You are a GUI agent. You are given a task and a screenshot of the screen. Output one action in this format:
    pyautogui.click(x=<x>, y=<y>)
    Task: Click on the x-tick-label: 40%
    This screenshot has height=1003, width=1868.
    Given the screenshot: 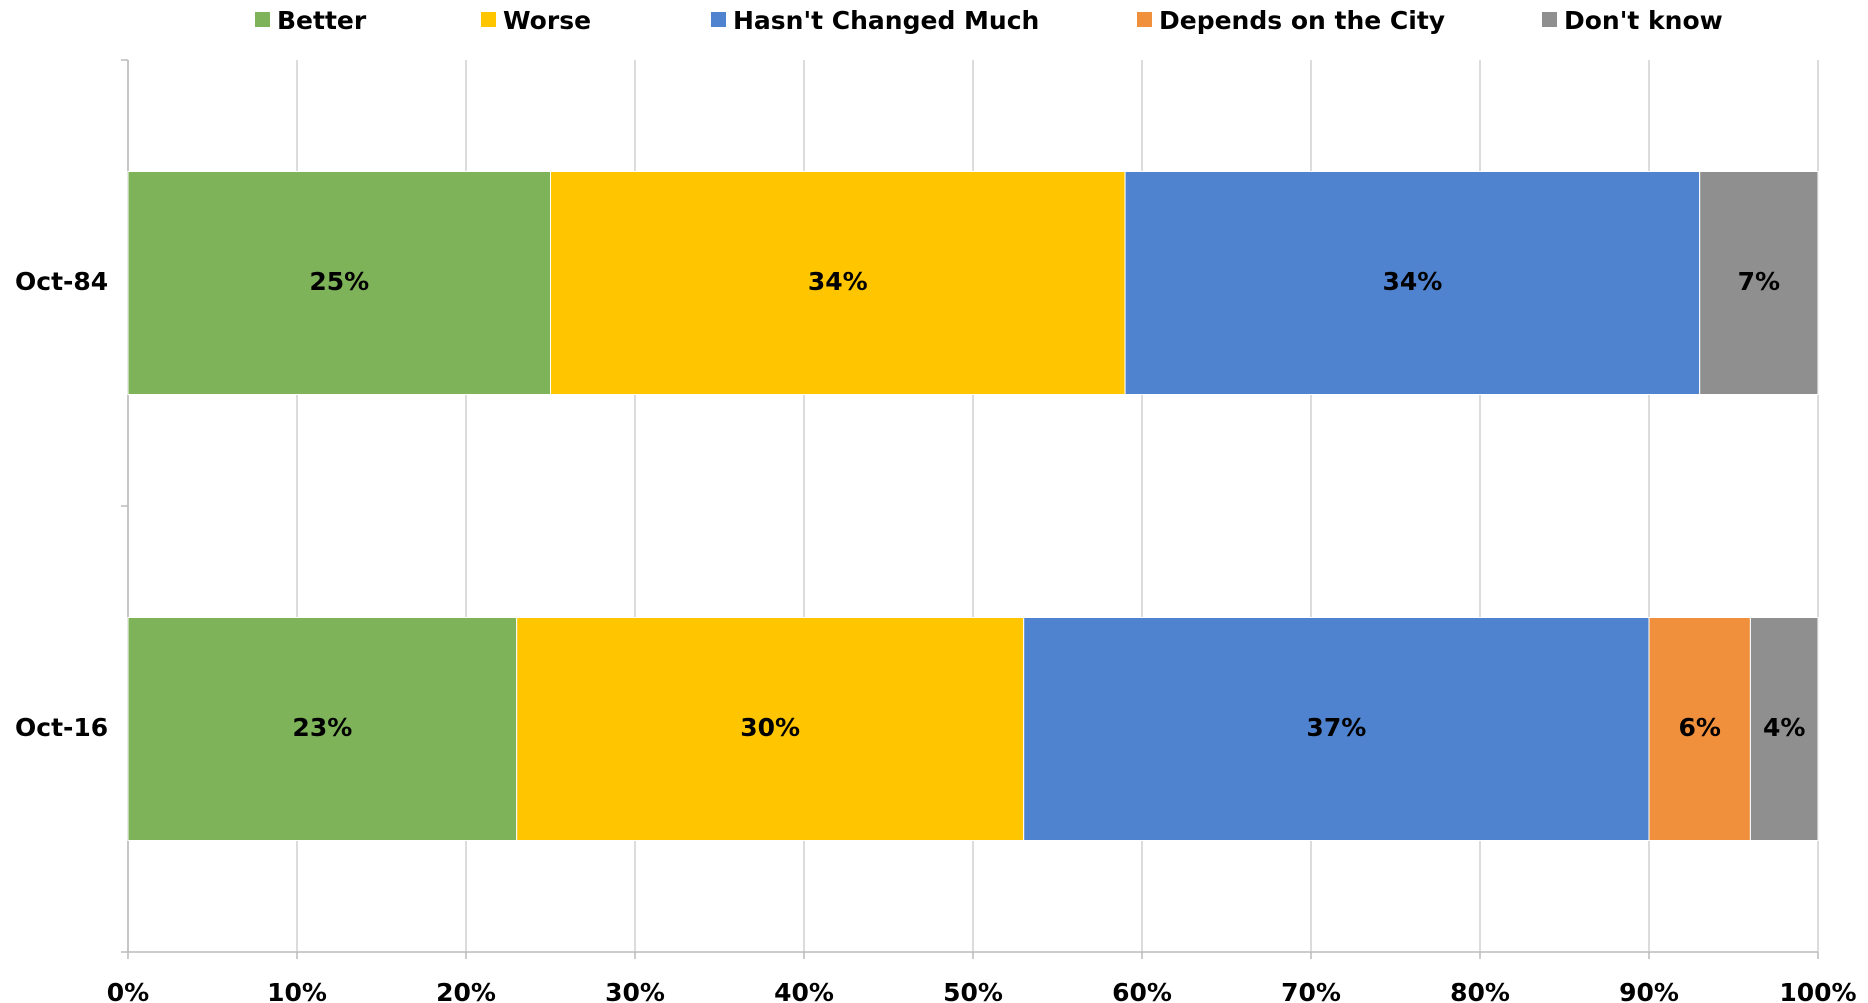 What is the action you would take?
    pyautogui.click(x=804, y=990)
    